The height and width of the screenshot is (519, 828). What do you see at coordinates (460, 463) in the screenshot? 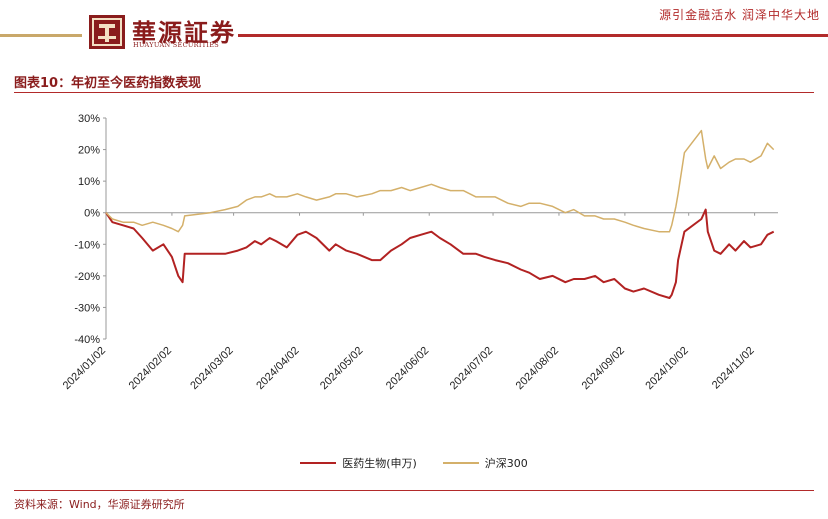
I see `legend-swatch-csi300` at bounding box center [460, 463].